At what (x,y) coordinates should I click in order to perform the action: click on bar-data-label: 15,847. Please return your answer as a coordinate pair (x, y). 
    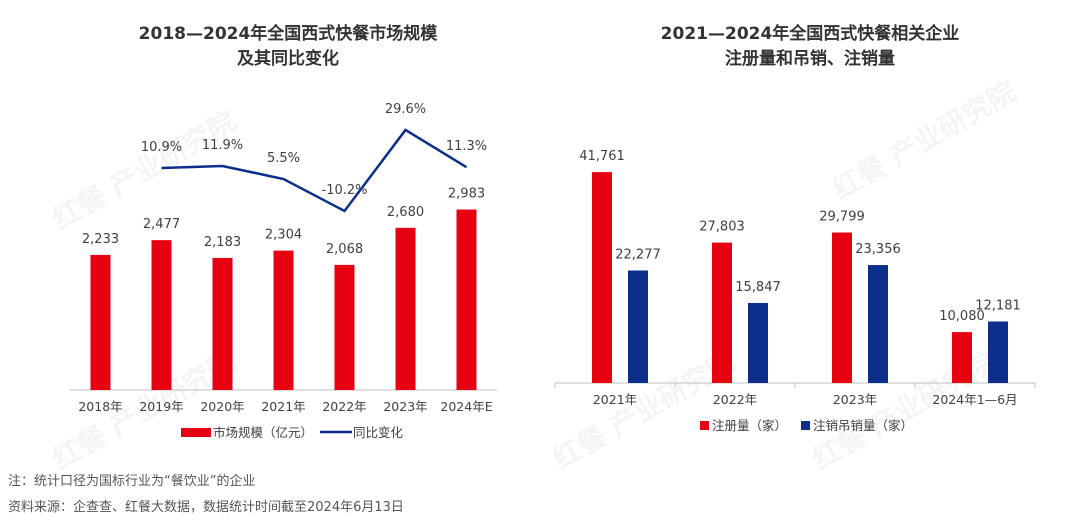
    Looking at the image, I should click on (758, 287).